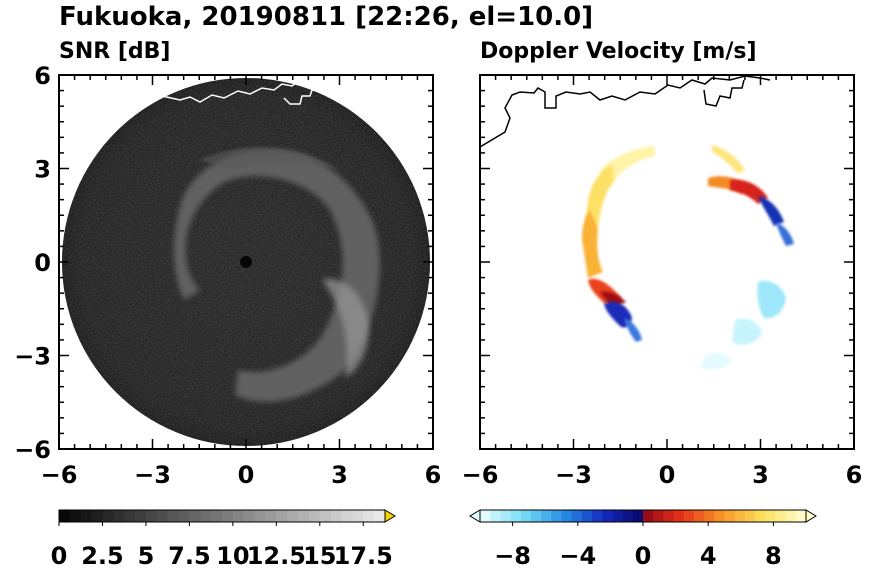 The image size is (870, 570). I want to click on snr-y-tick-label: 3, so click(42, 170).